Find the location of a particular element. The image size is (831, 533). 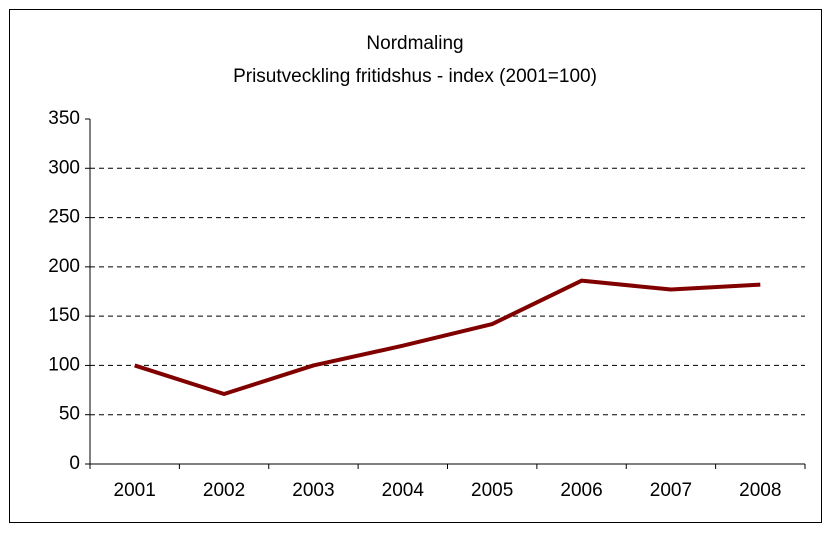

y-tick-label: 350 is located at coordinates (64, 118).